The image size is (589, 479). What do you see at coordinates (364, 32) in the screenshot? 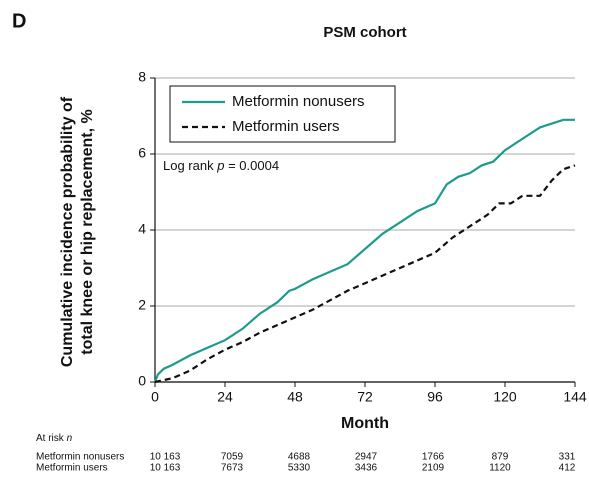
I see `chart-title: PSM cohort` at bounding box center [364, 32].